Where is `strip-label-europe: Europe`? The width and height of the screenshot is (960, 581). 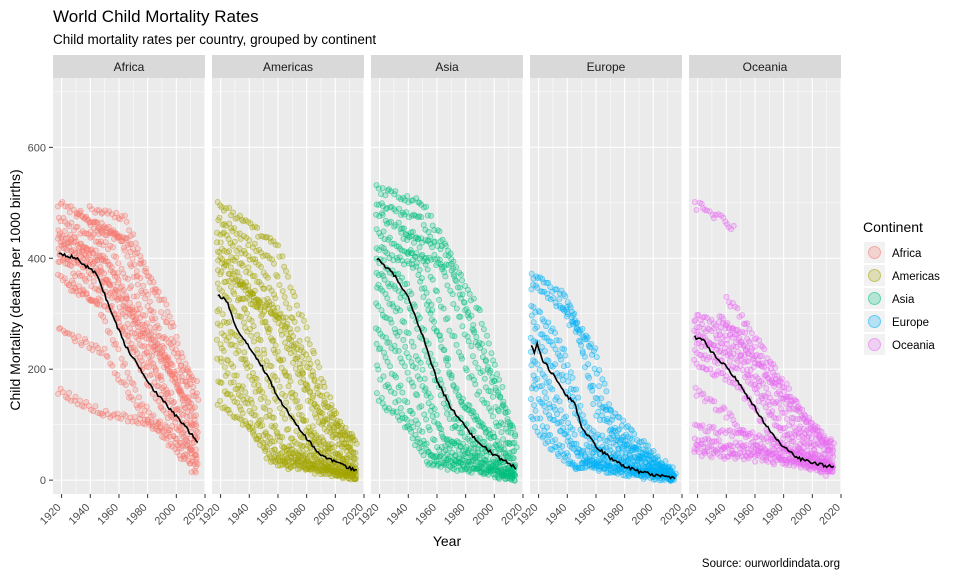 strip-label-europe: Europe is located at coordinates (606, 67).